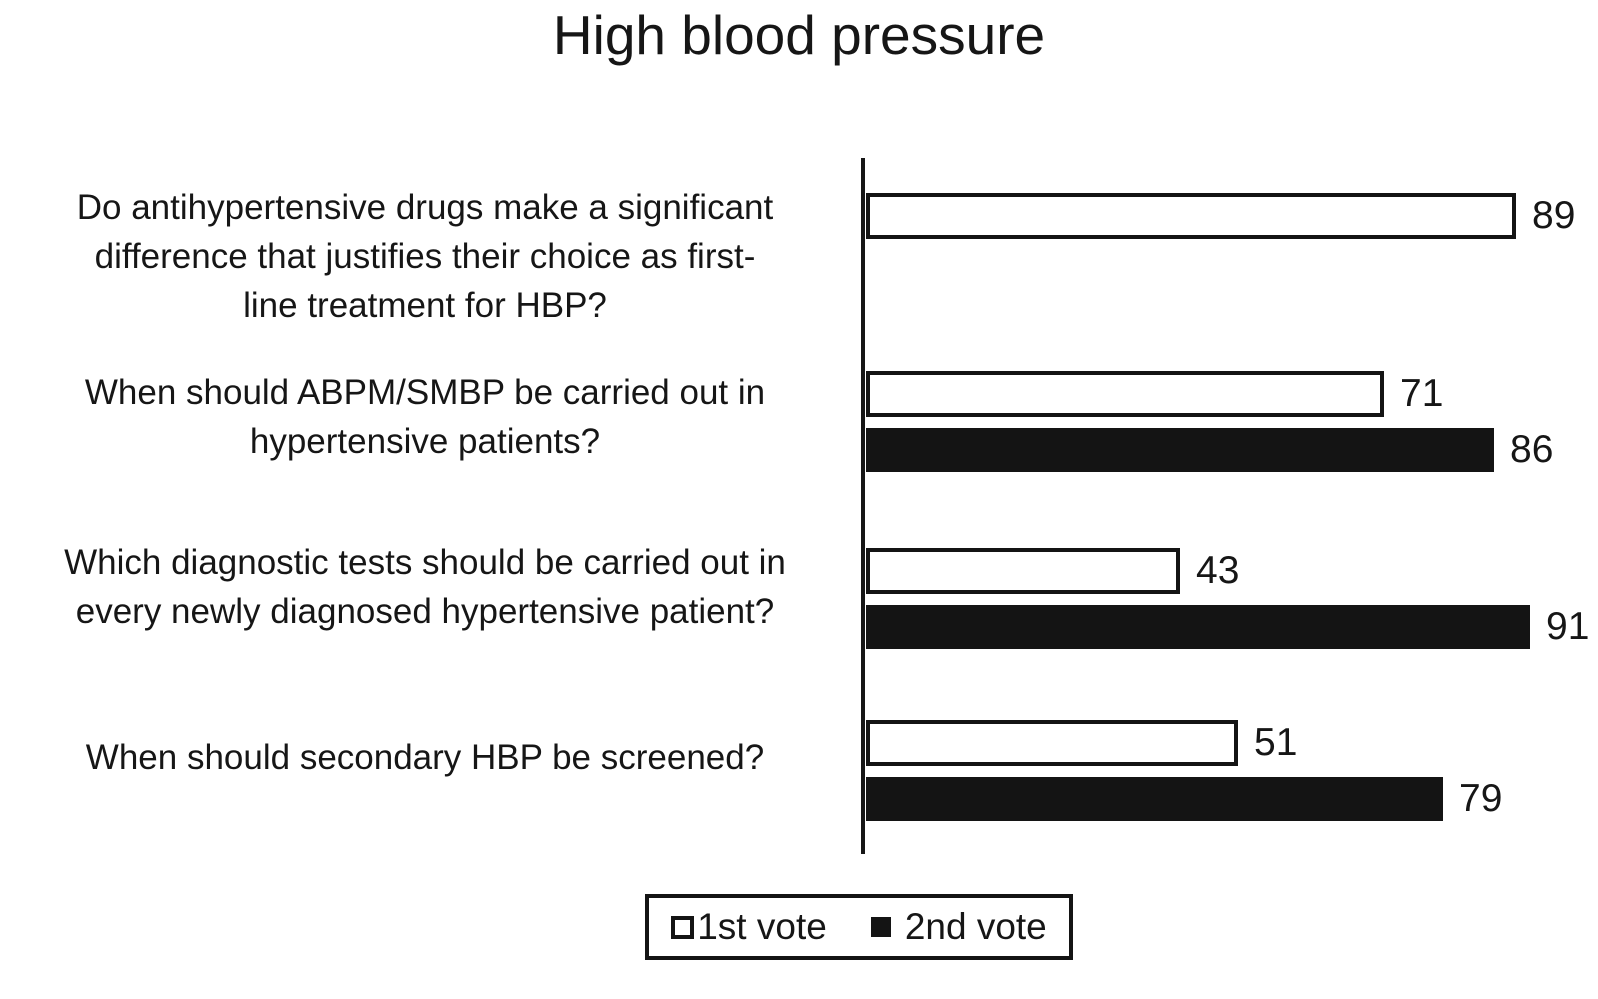 The width and height of the screenshot is (1598, 999). I want to click on bar-1st-vote-q1, so click(1191, 216).